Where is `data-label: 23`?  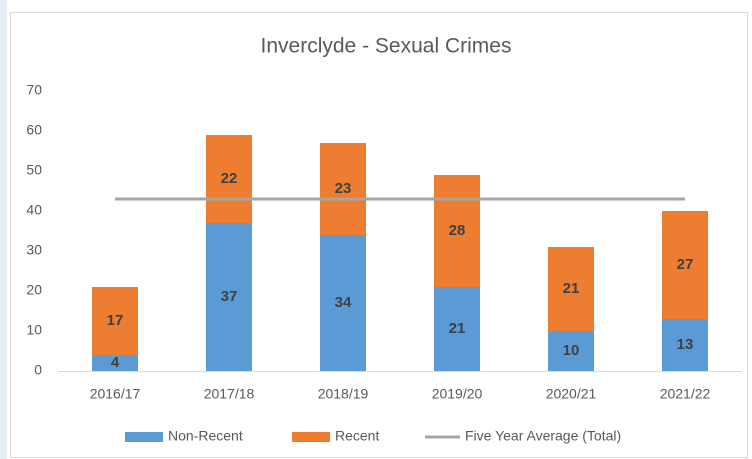
data-label: 23 is located at coordinates (343, 188).